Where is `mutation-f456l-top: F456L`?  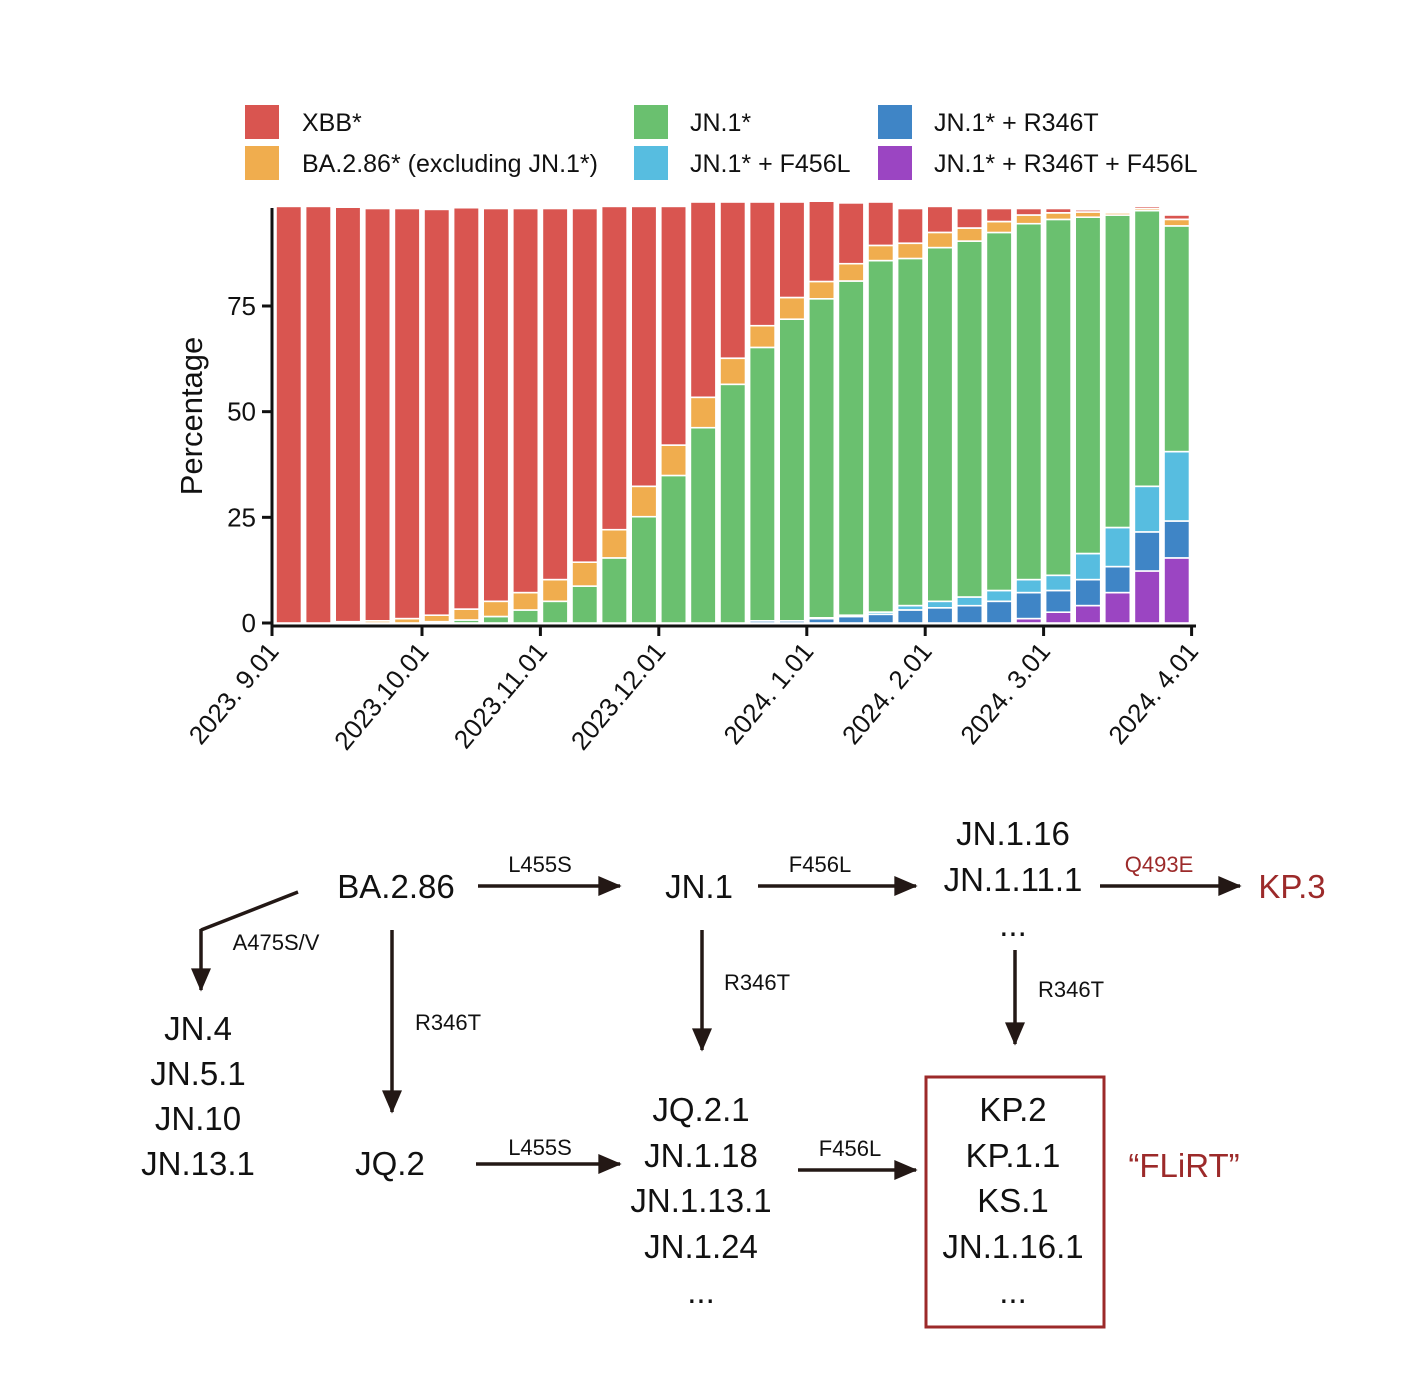
mutation-f456l-top: F456L is located at coordinates (820, 864).